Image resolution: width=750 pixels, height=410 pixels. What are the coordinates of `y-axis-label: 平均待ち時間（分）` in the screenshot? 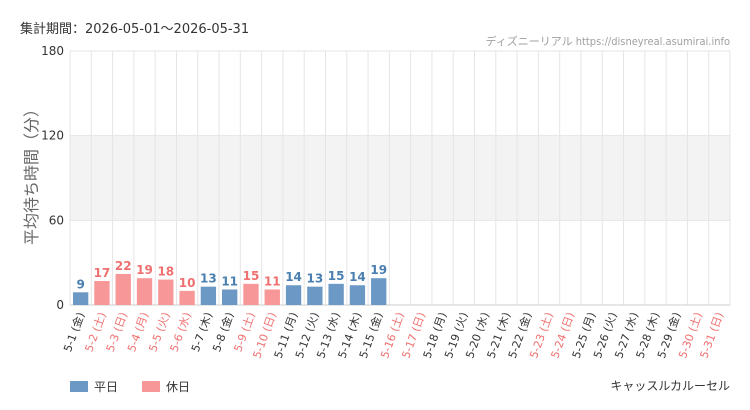 It's located at (31, 173).